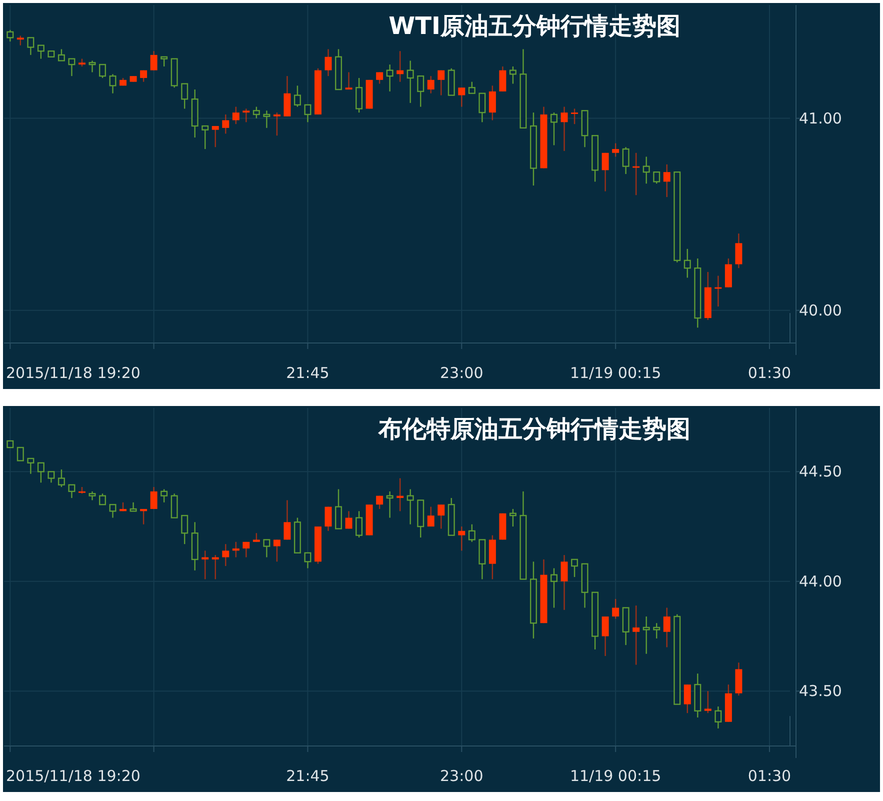 The height and width of the screenshot is (801, 883). I want to click on y-tick-label: 43.50, so click(820, 691).